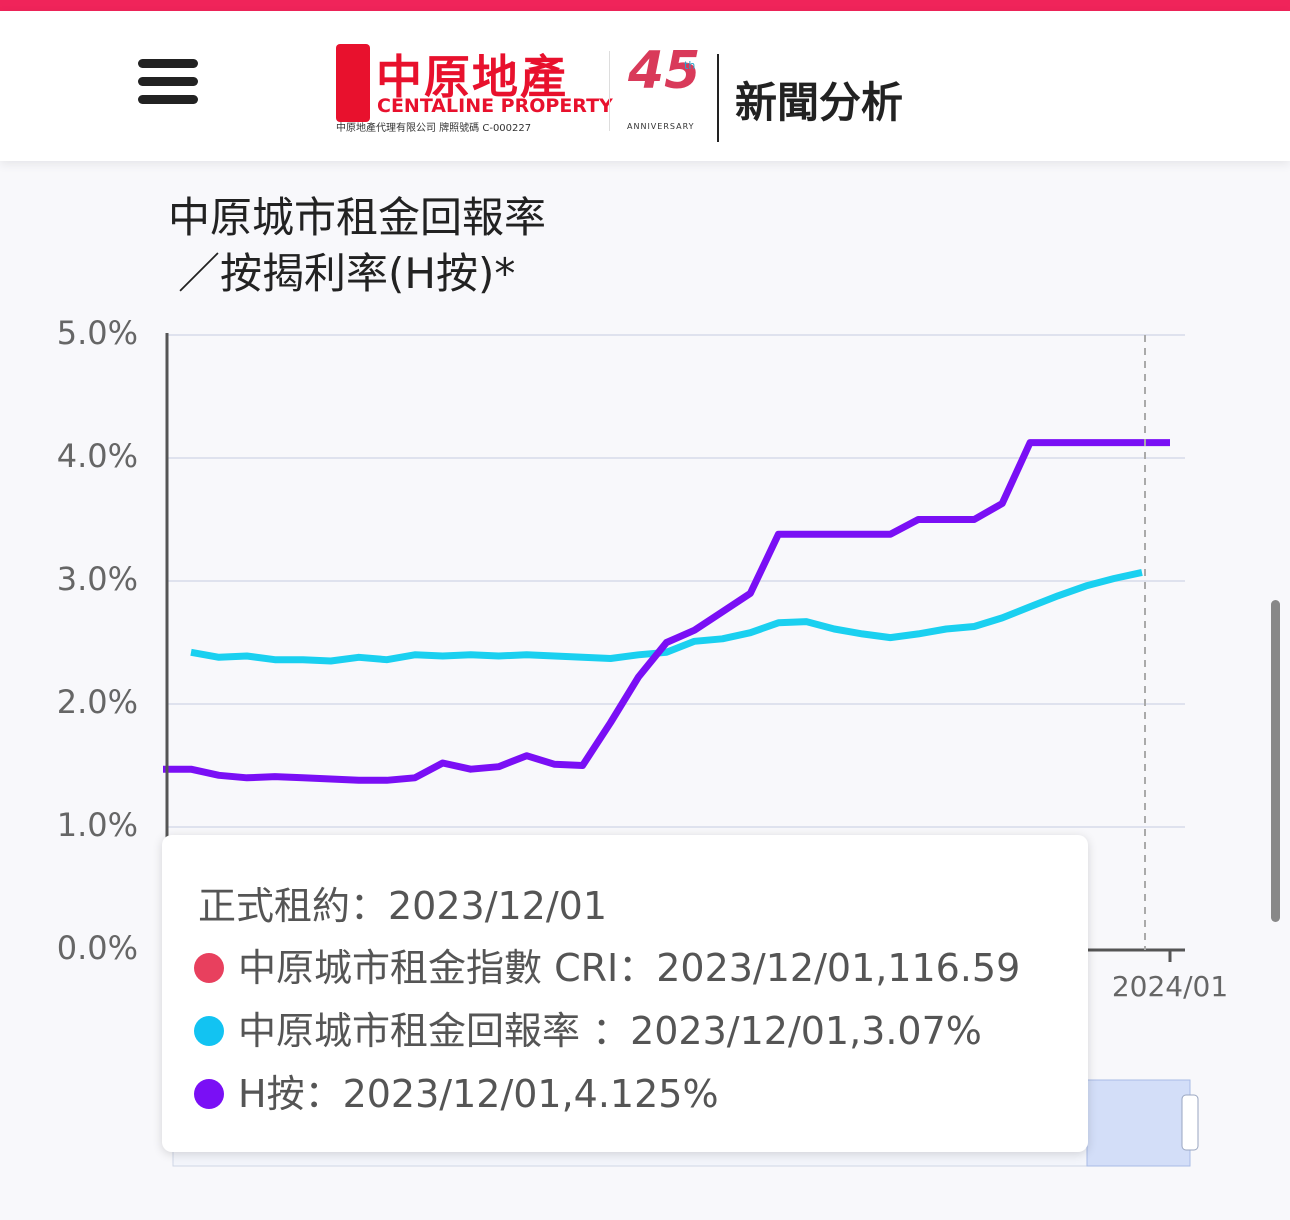  What do you see at coordinates (347, 273) in the screenshot?
I see `title-line: ／按揭利率(H按)*` at bounding box center [347, 273].